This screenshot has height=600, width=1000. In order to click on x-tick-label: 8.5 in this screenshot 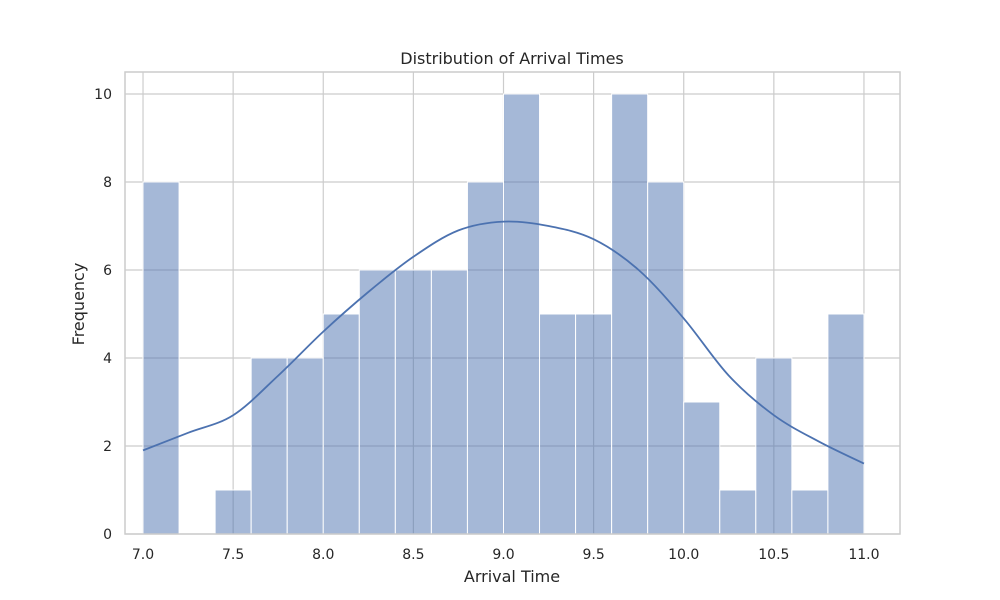, I will do `click(413, 555)`.